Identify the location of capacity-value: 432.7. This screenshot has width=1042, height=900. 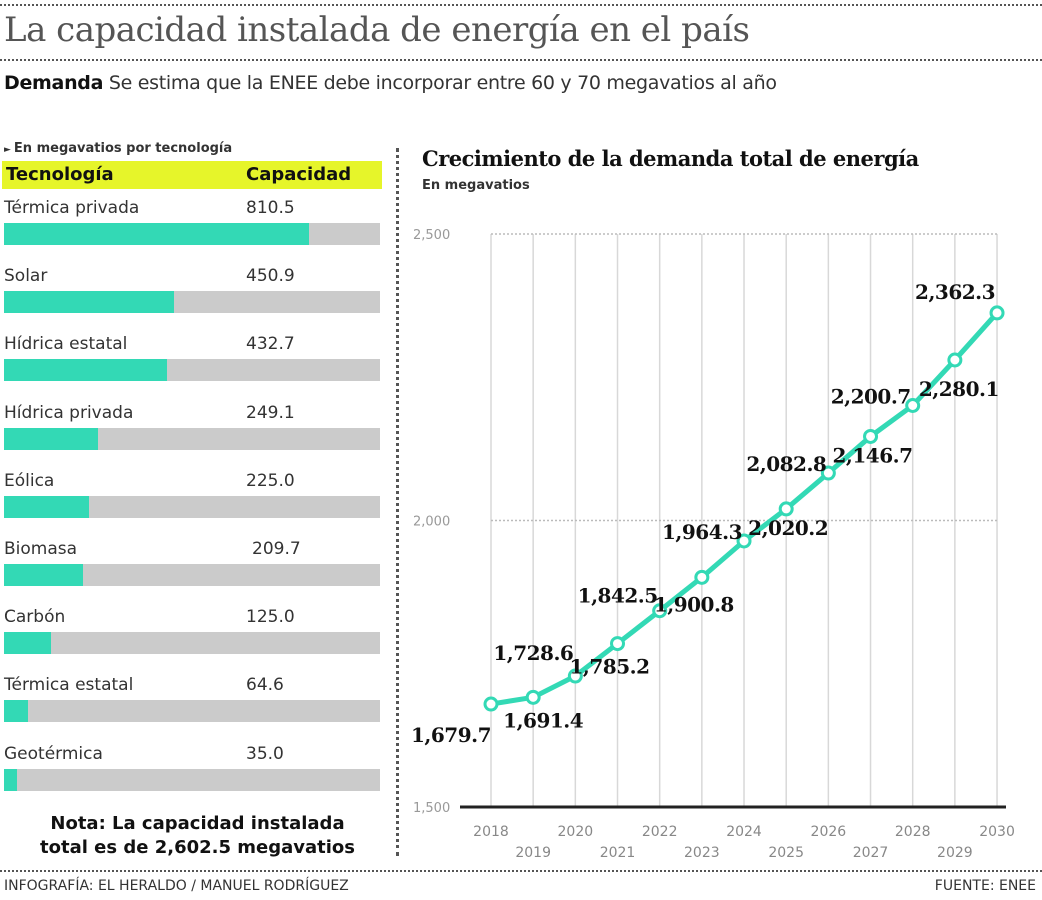
(270, 344).